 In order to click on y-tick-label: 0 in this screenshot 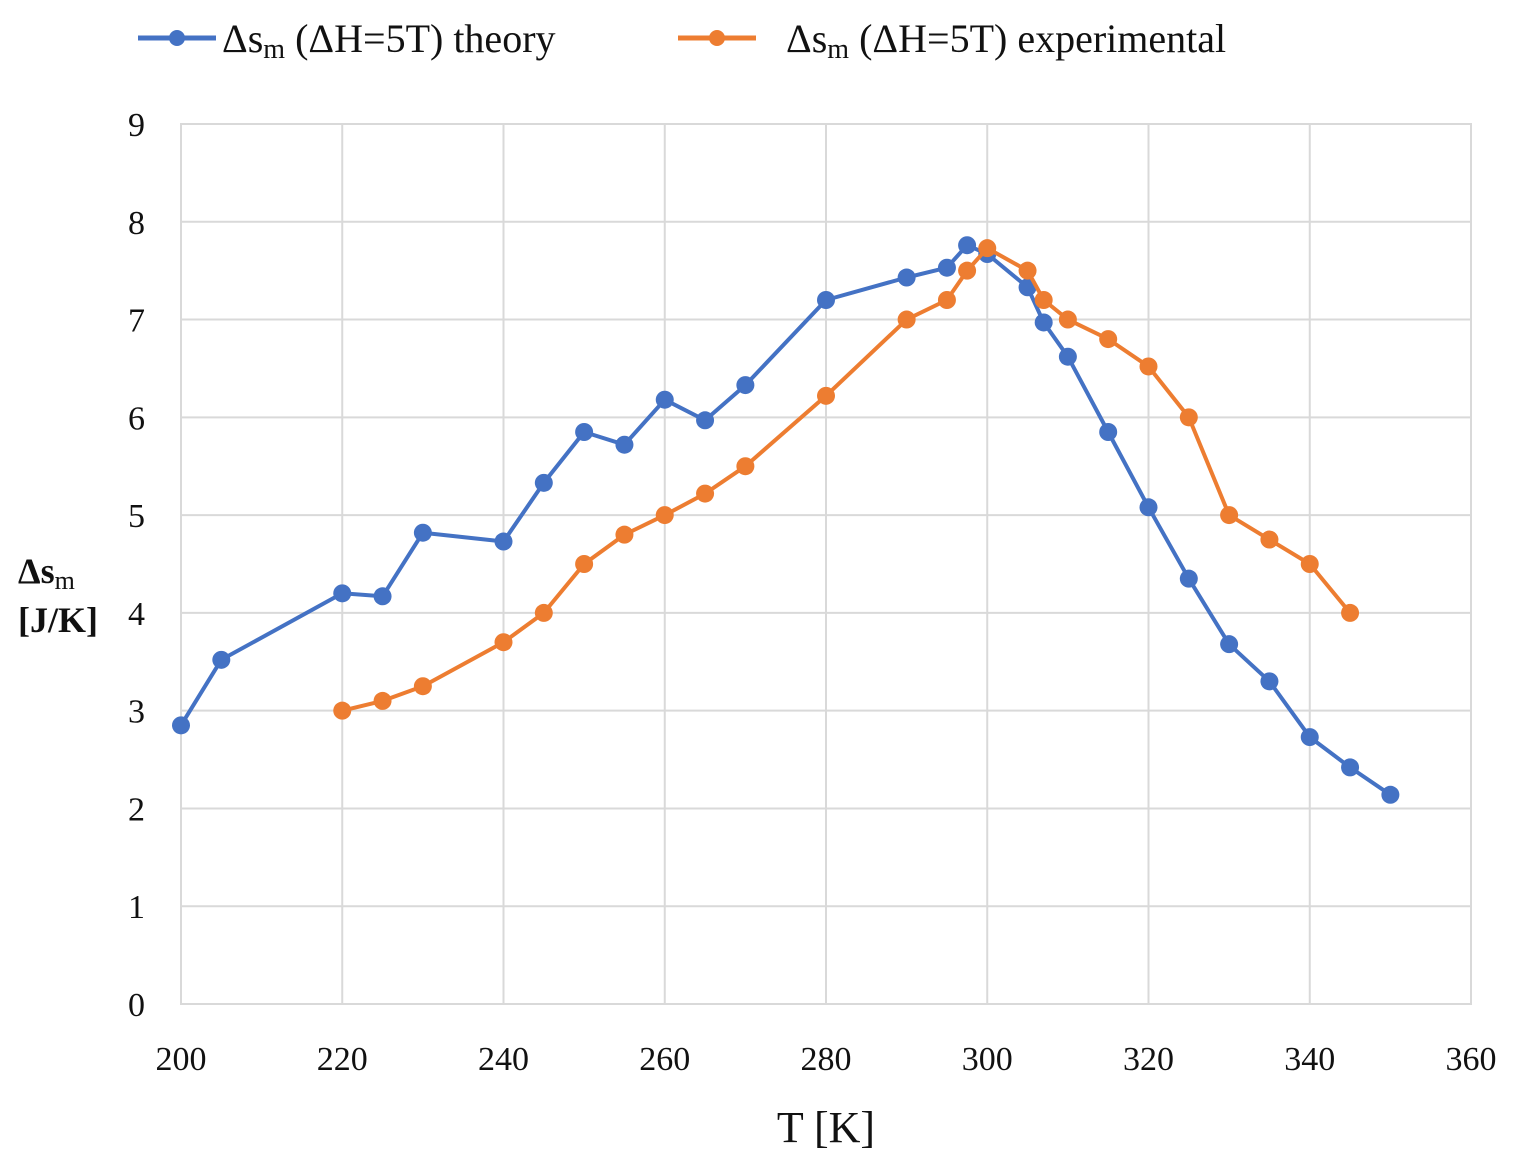, I will do `click(136, 1005)`.